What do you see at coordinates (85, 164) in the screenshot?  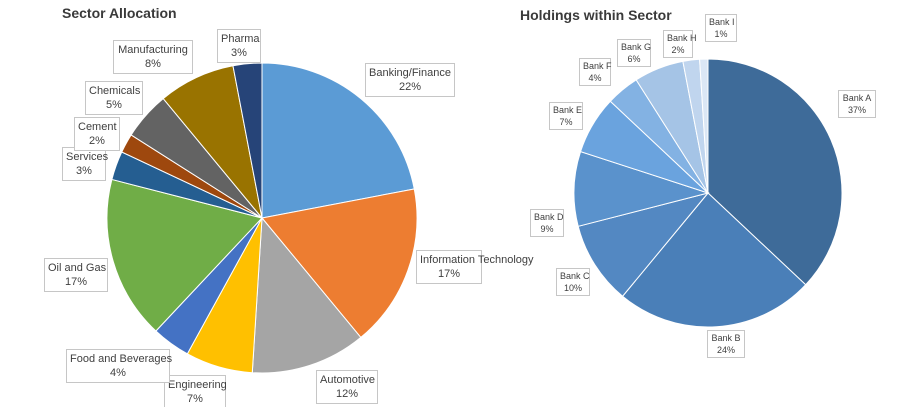 I see `sector-label-services: Services 3%` at bounding box center [85, 164].